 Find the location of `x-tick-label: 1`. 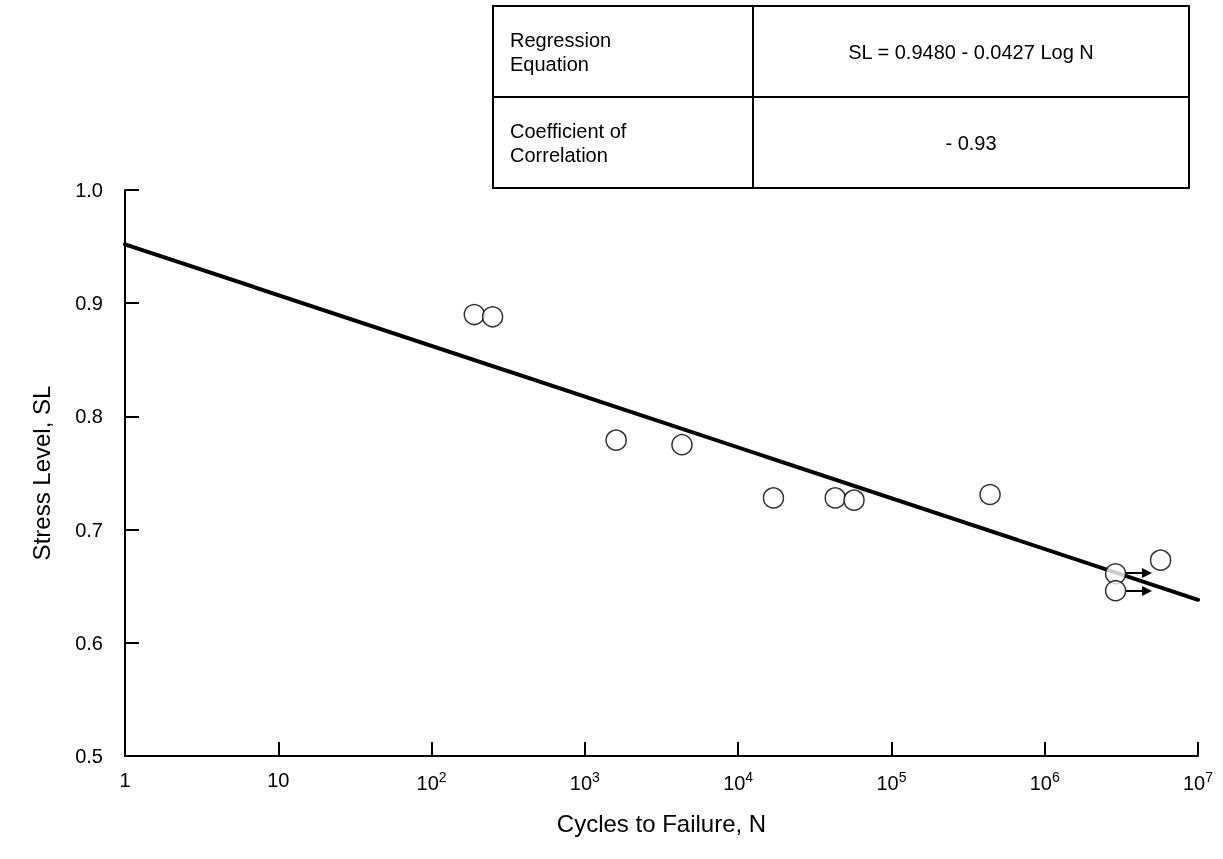

x-tick-label: 1 is located at coordinates (125, 780).